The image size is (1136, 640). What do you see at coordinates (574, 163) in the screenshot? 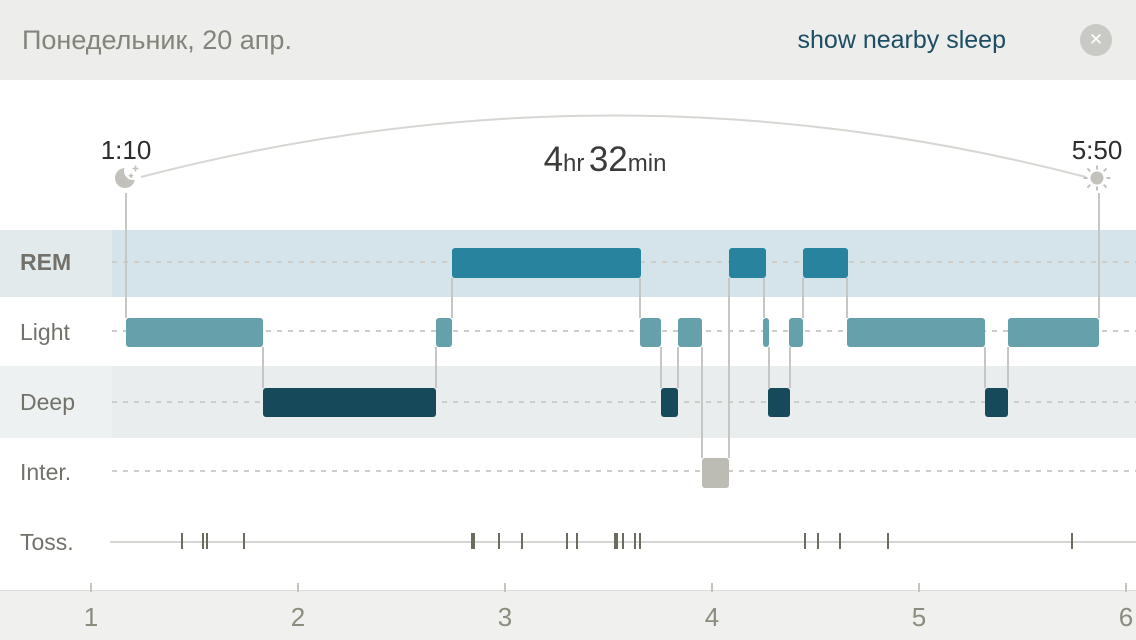
I see `duration-hours-unit: hr` at bounding box center [574, 163].